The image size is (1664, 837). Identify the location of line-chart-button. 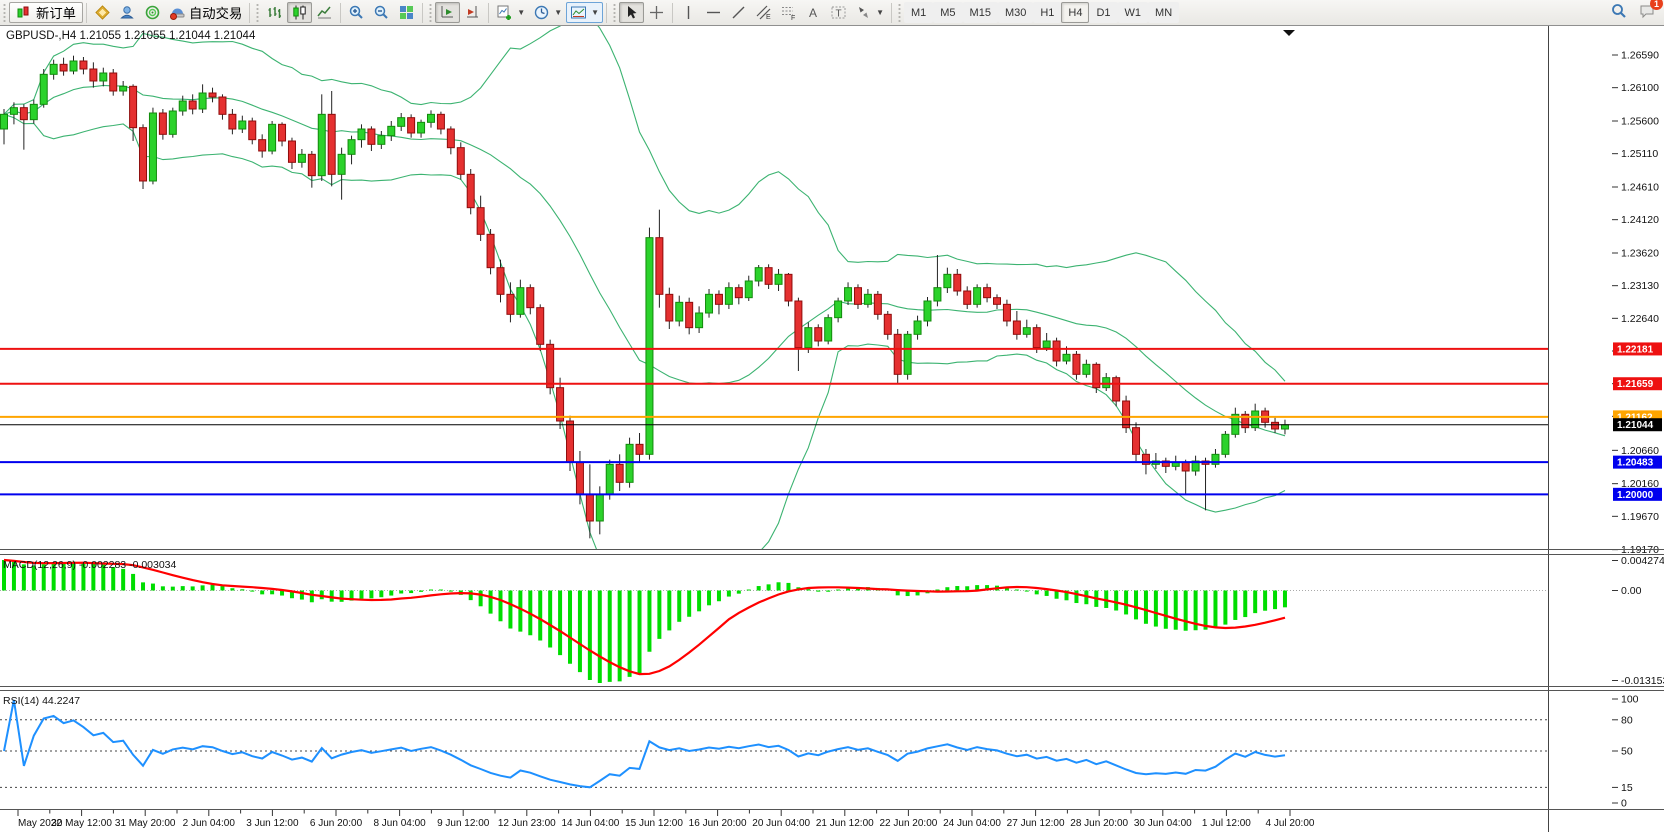
(324, 12).